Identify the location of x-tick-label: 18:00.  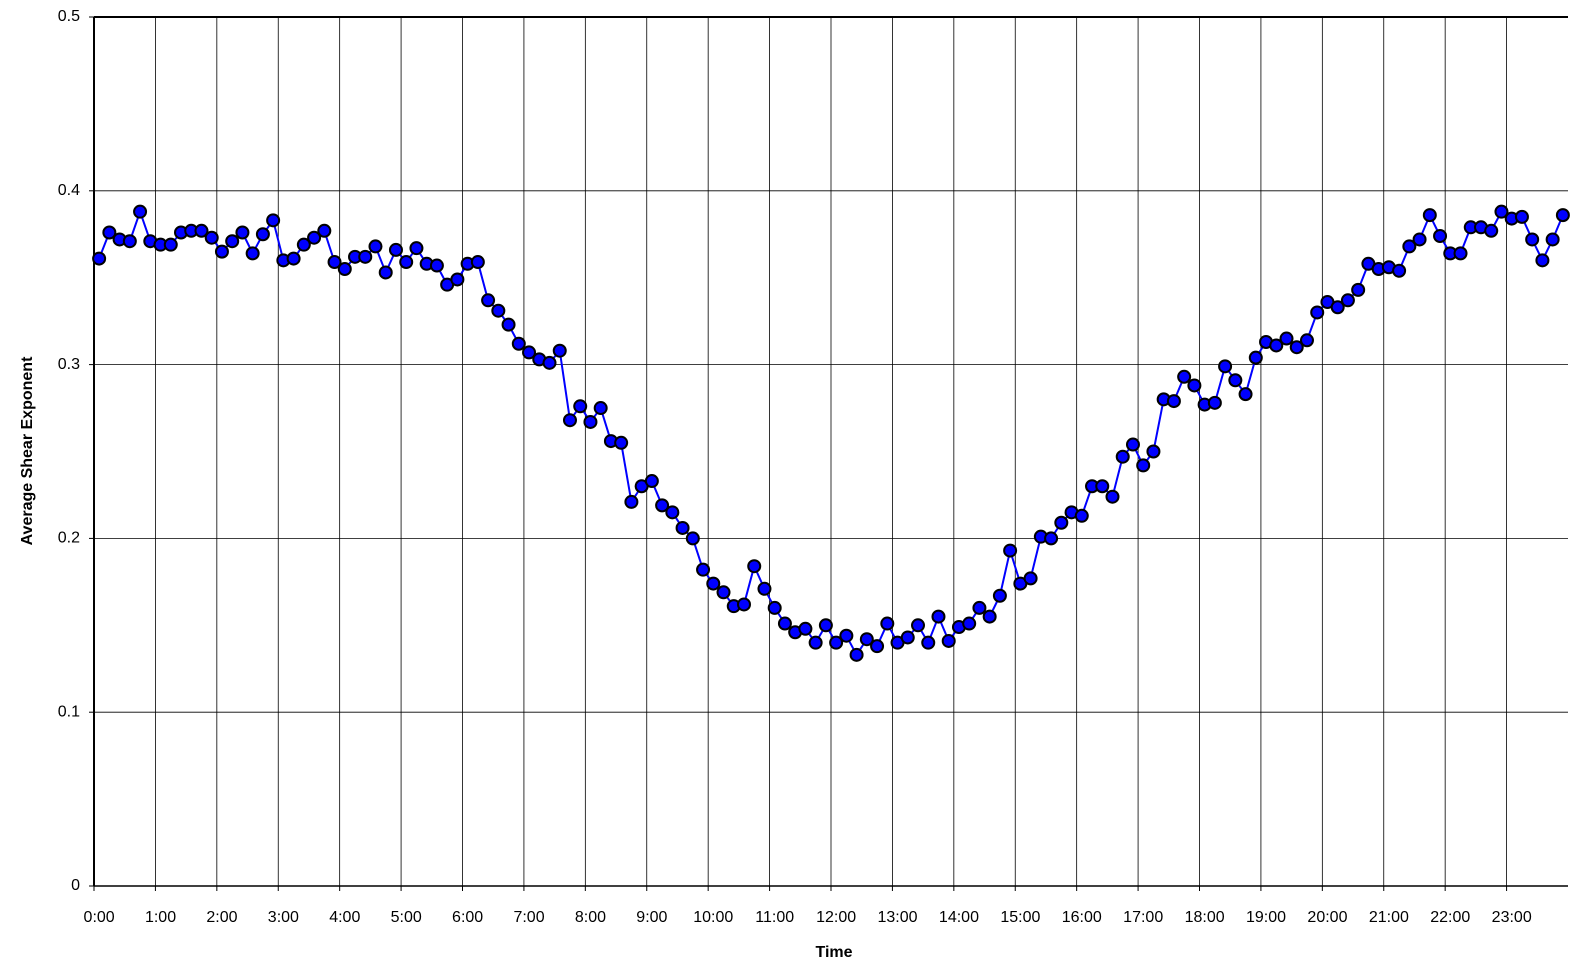
(1205, 917).